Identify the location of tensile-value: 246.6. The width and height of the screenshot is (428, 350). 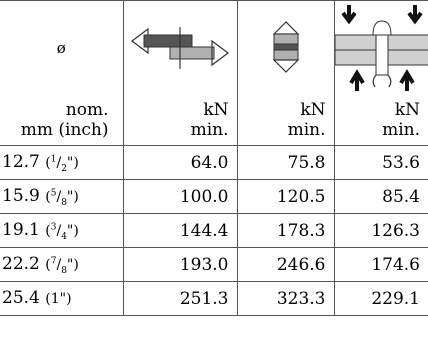
(285, 264).